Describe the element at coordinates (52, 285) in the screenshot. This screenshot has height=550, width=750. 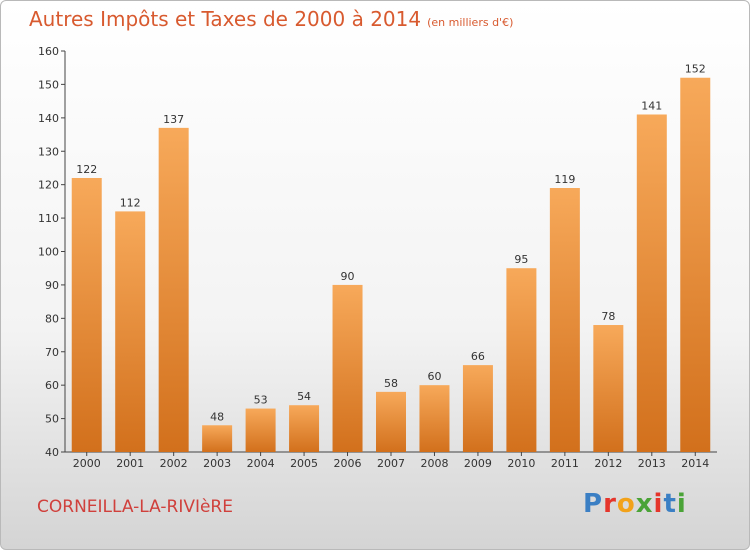
I see `y-tick-label: 90` at that location.